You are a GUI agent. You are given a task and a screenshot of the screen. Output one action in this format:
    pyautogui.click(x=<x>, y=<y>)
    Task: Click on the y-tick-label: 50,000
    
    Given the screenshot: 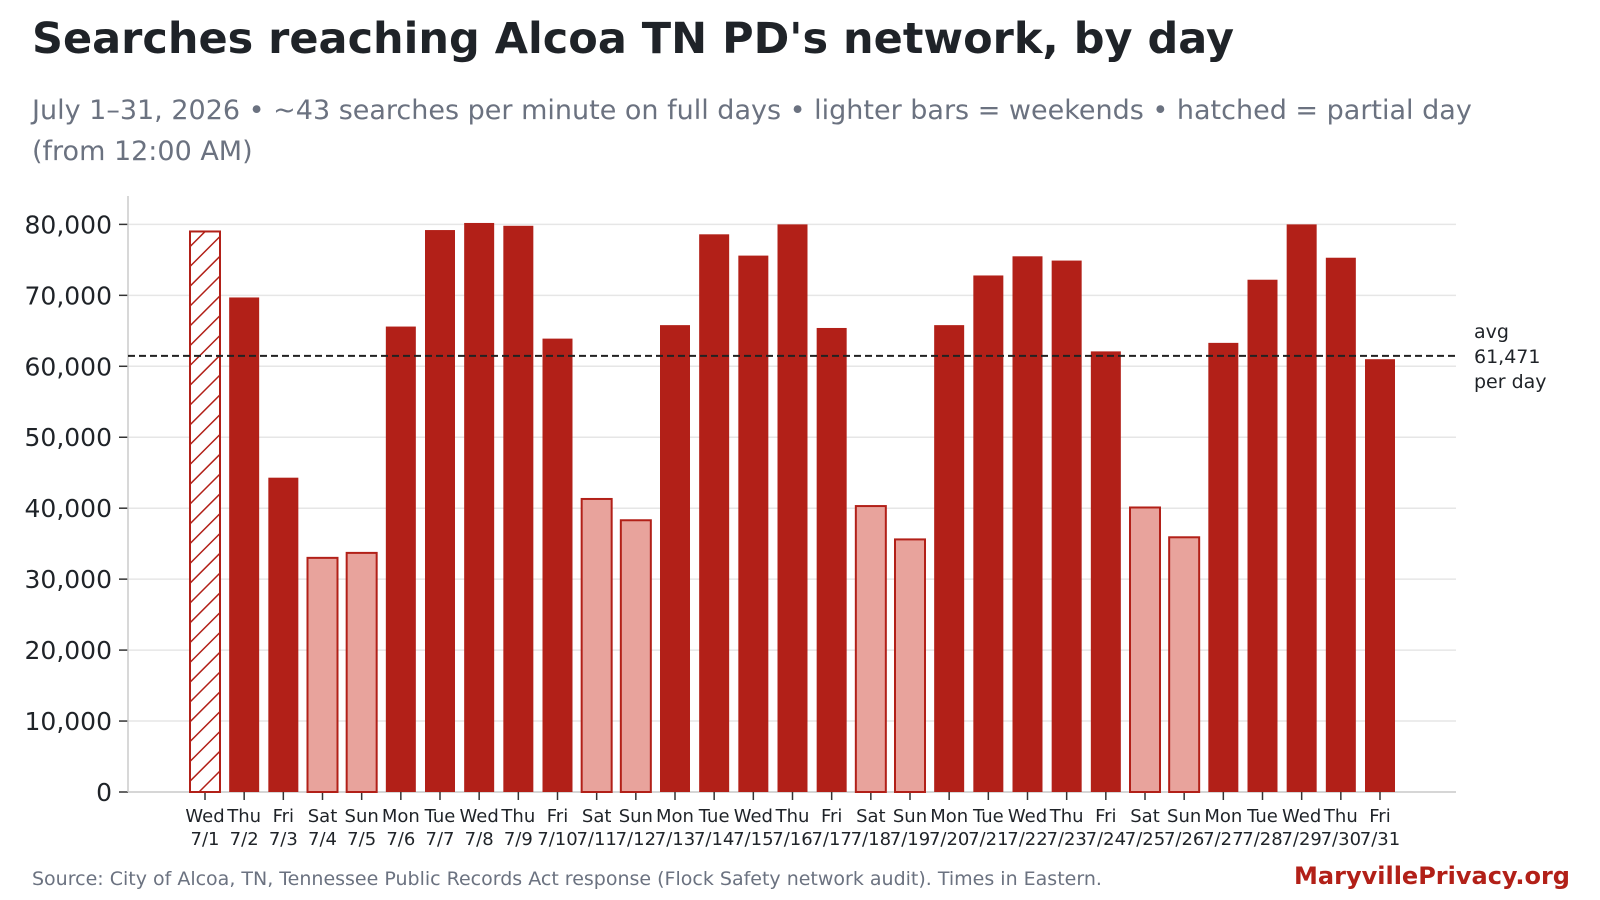 What is the action you would take?
    pyautogui.click(x=68, y=437)
    